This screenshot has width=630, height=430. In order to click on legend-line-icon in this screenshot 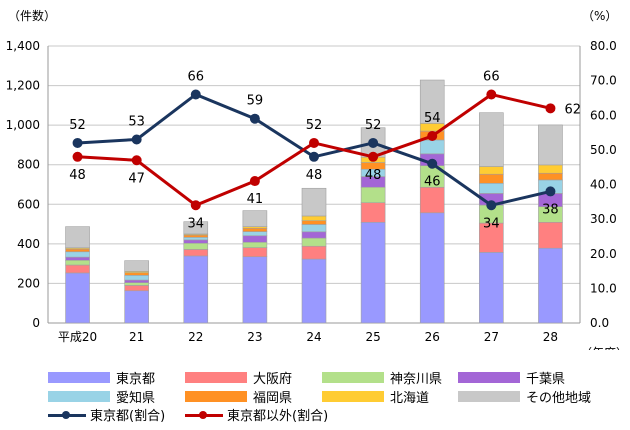, I will do `click(204, 415)`.